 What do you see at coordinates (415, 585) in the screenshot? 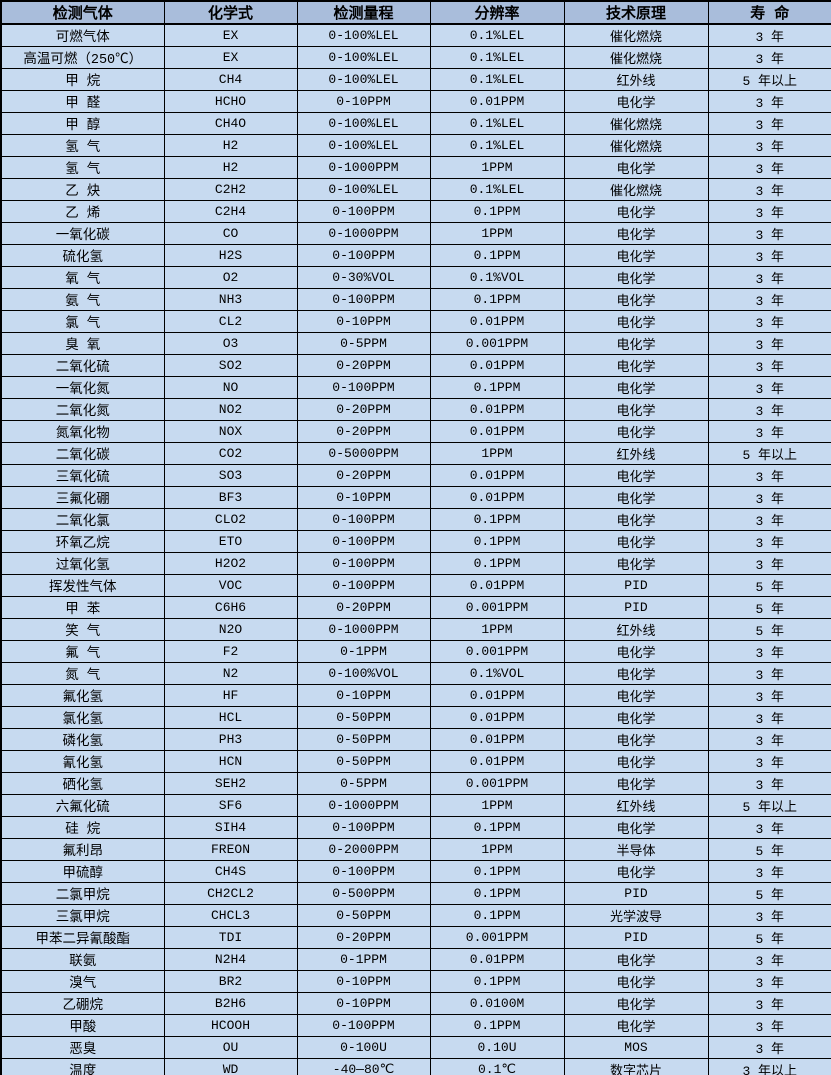
I see `table-row: 挥发性气体 VOC 0-100PPM 0.01PPM PID 5 年` at bounding box center [415, 585].